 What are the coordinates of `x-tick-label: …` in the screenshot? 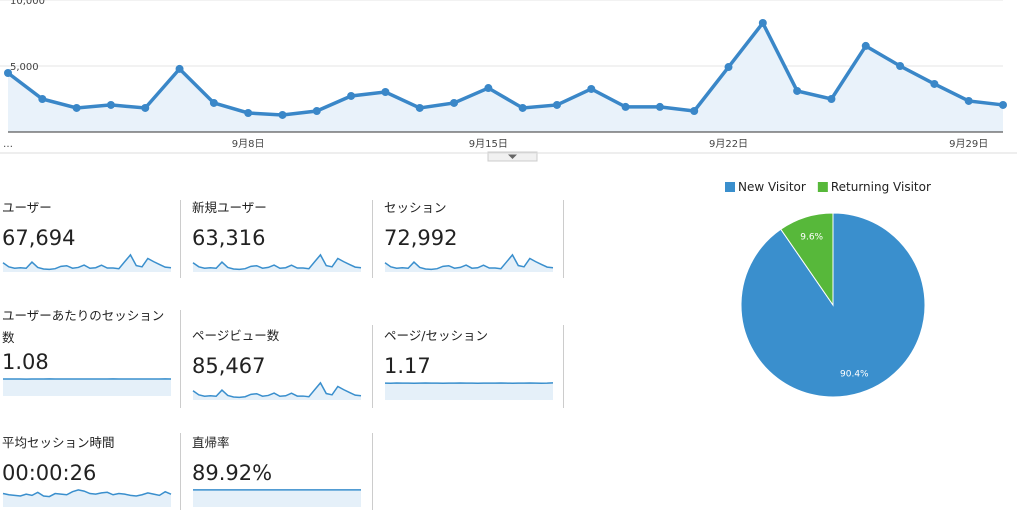 It's located at (8, 144).